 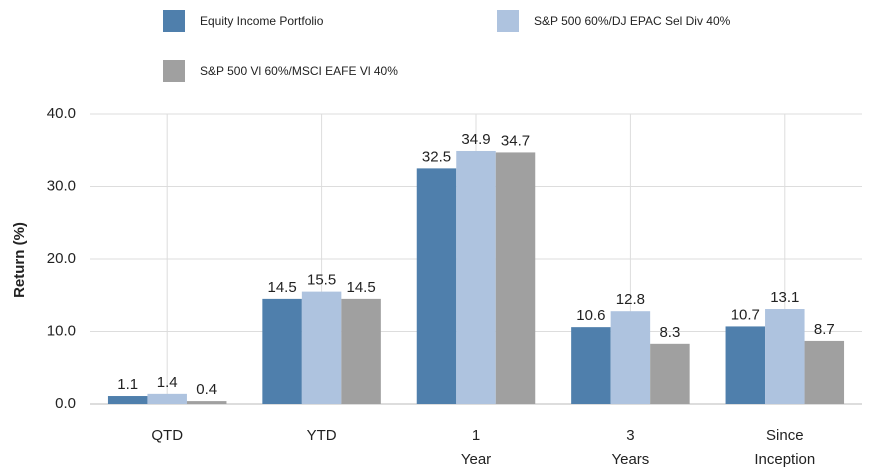 What do you see at coordinates (322, 435) in the screenshot?
I see `x-tick-label: YTD` at bounding box center [322, 435].